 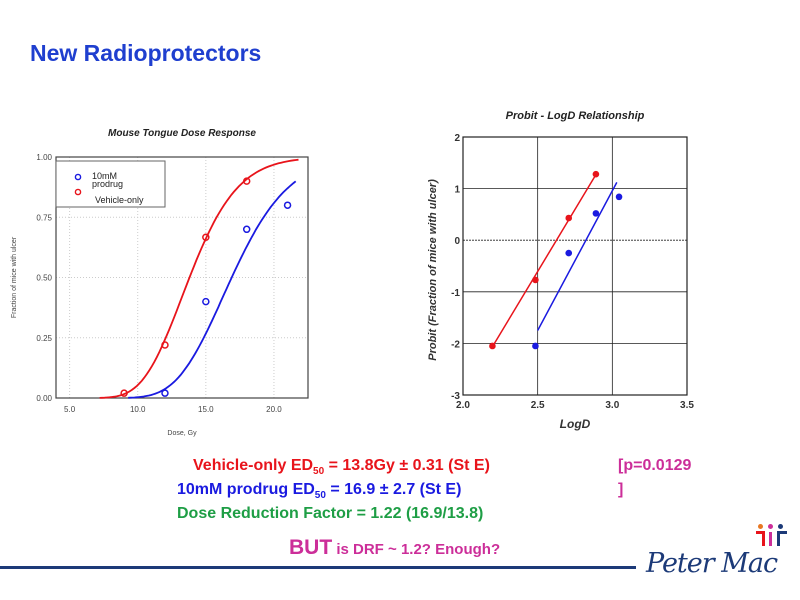 I want to click on chart2-xlabel: LogD, so click(x=575, y=424).